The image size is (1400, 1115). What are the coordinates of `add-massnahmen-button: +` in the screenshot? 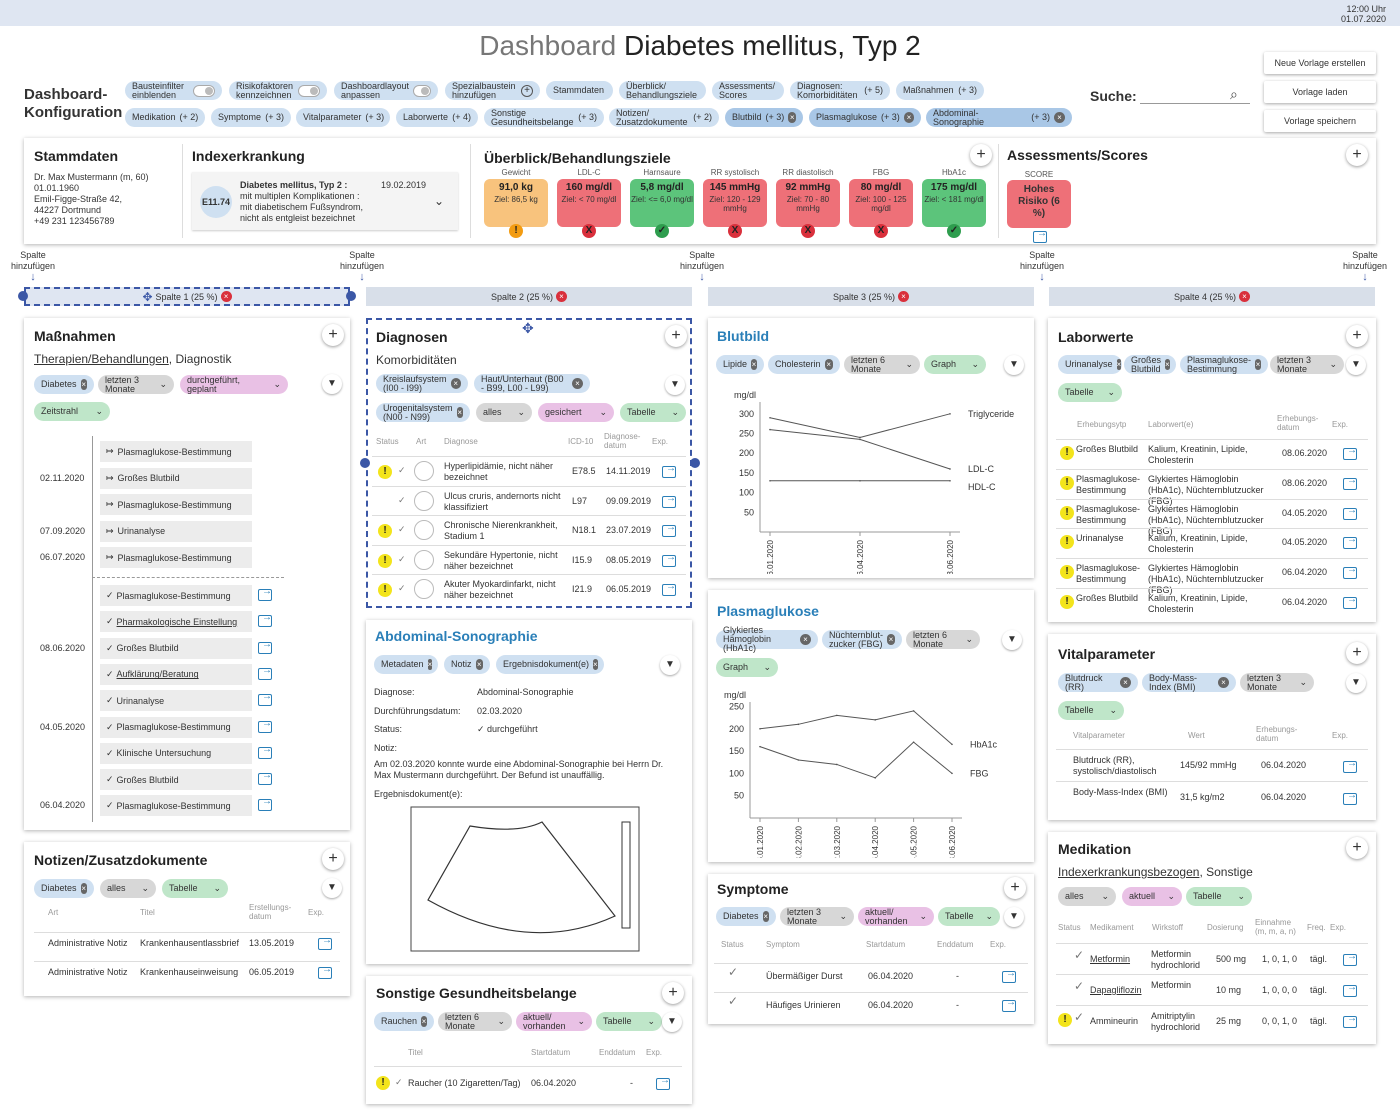 It's located at (333, 335).